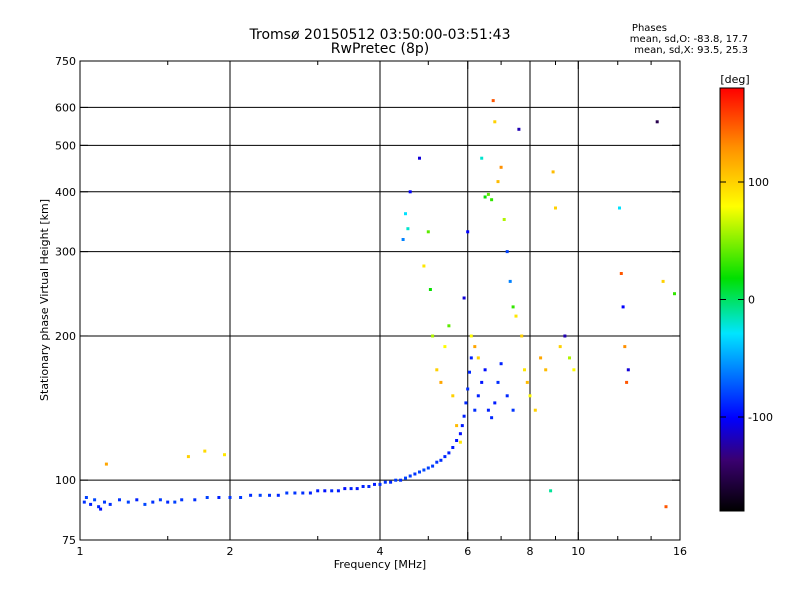 This screenshot has height=600, width=800. I want to click on y-tick-label: 500, so click(65, 145).